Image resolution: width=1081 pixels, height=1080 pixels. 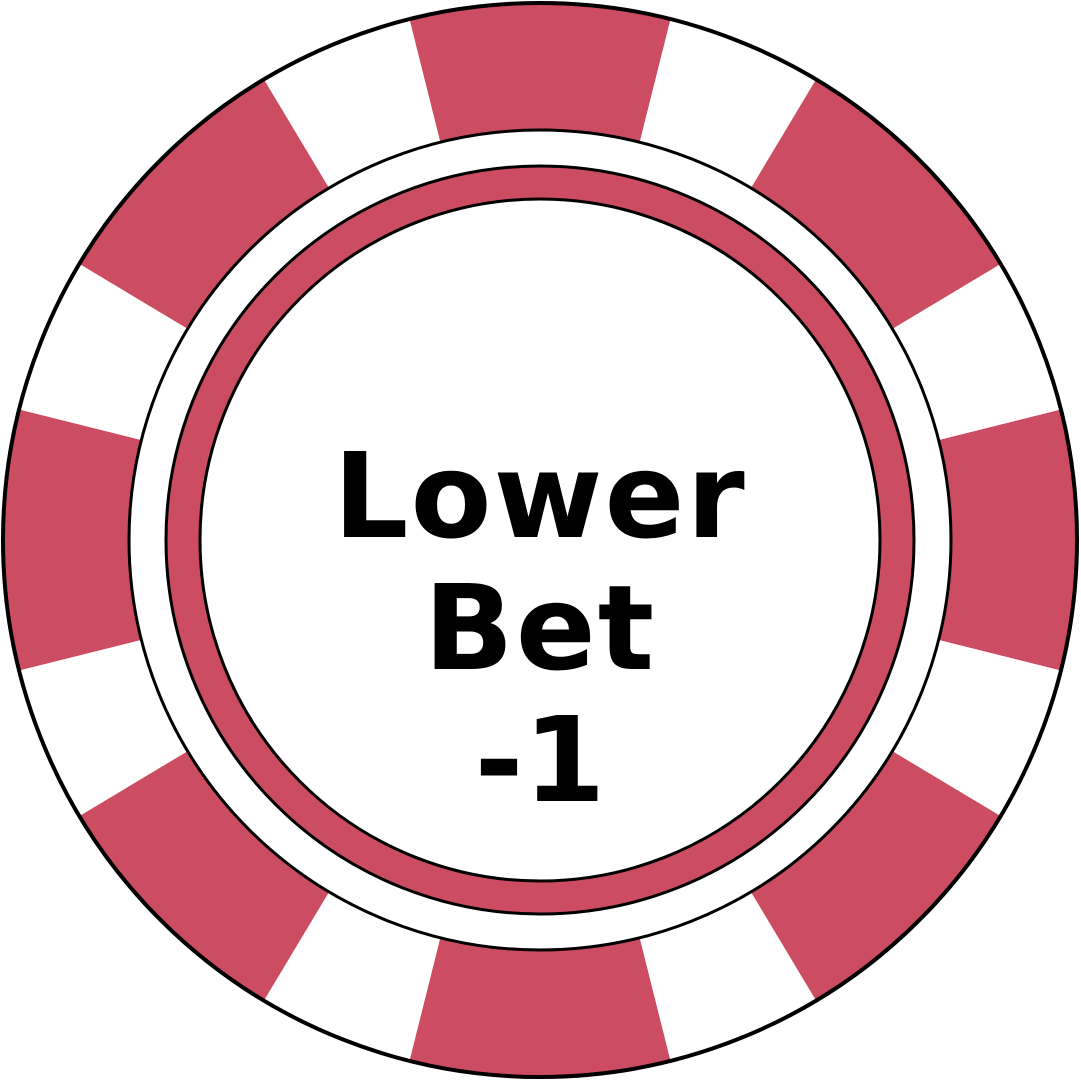 I want to click on chip-label-text: Lower Bet, so click(x=540, y=562).